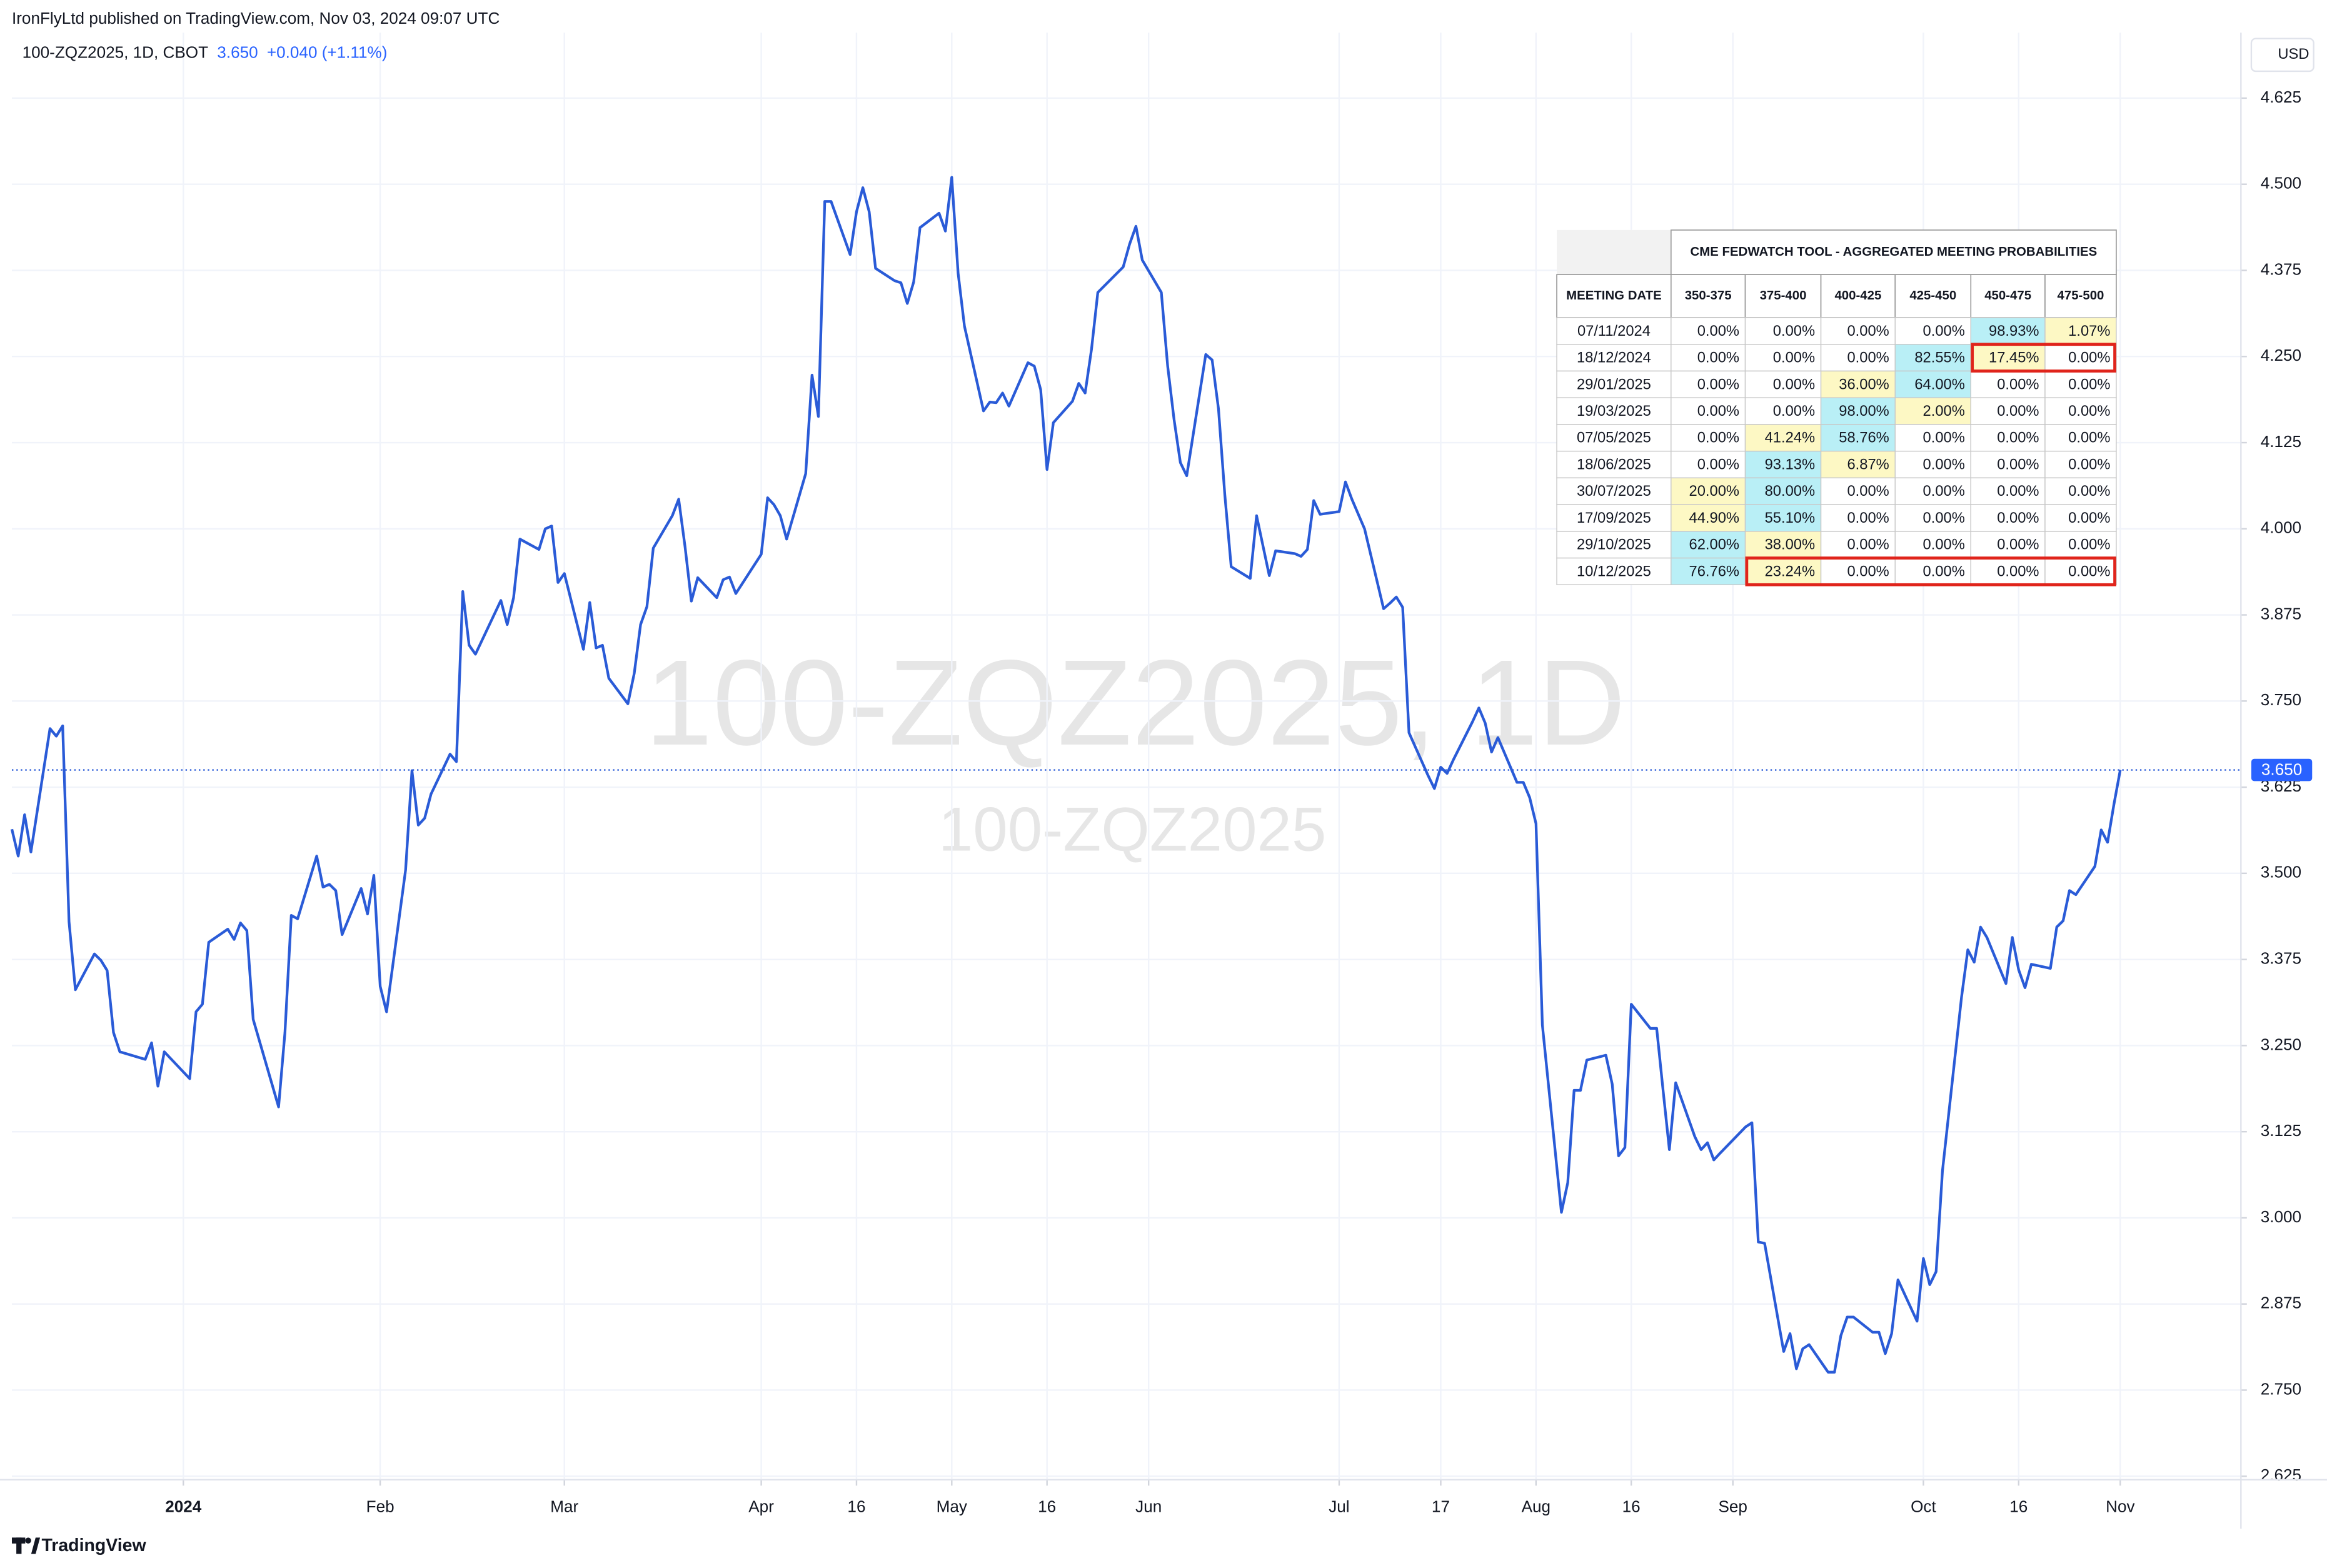  What do you see at coordinates (2281, 1130) in the screenshot?
I see `y-tick-label: 3.125` at bounding box center [2281, 1130].